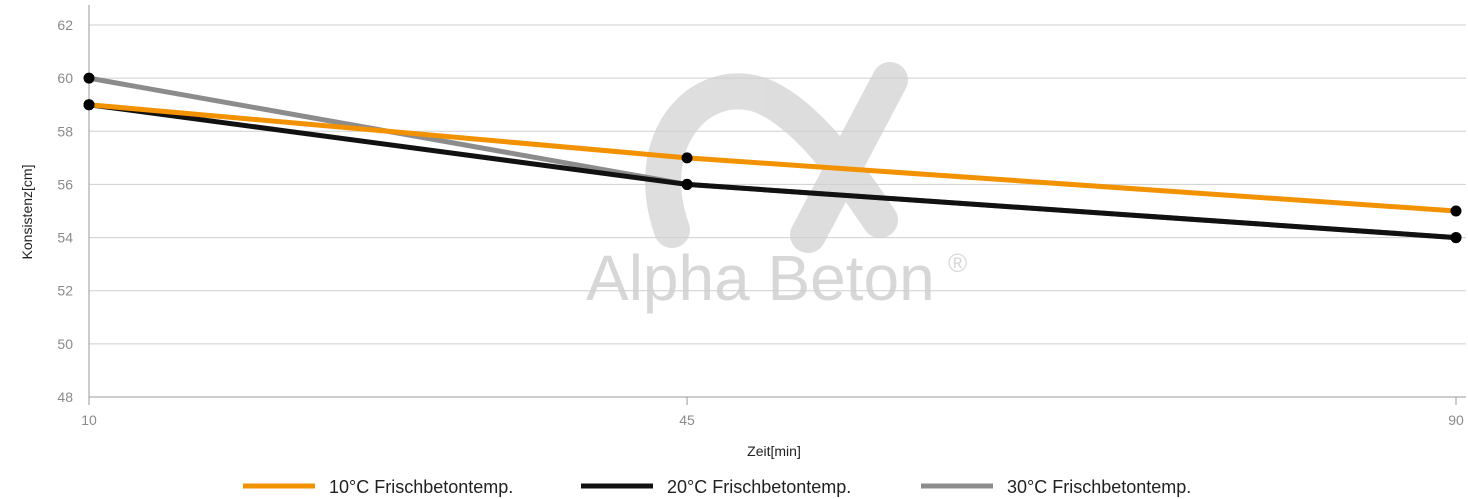 Image resolution: width=1468 pixels, height=499 pixels. I want to click on x-tick-label: 90, so click(1456, 420).